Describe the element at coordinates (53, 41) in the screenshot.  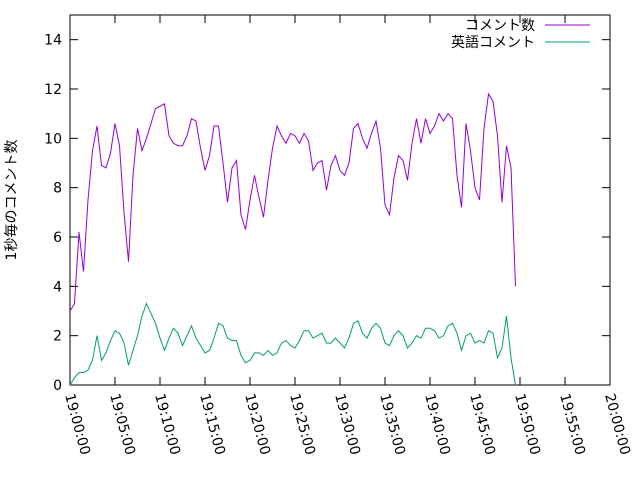
I see `y-tick-label: 14` at that location.